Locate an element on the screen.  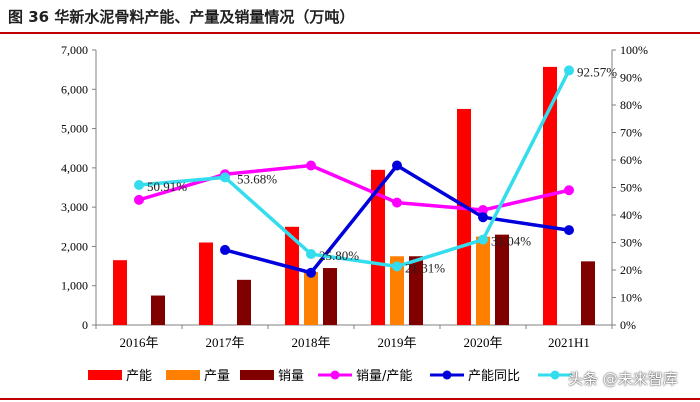
data-label: 53.68% is located at coordinates (257, 178).